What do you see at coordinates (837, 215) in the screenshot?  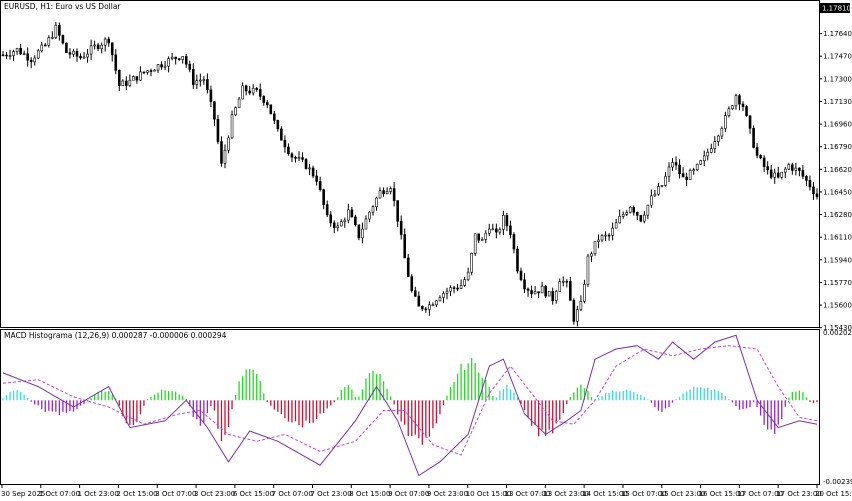 I see `price-tick-label: 1.16280` at bounding box center [837, 215].